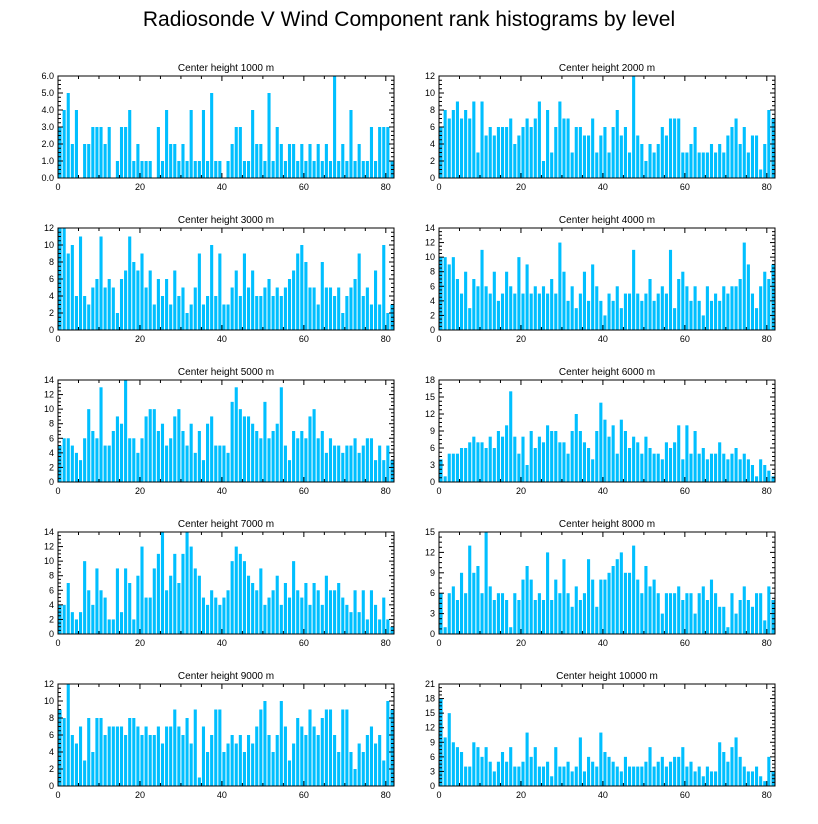  Describe the element at coordinates (51, 735) in the screenshot. I see `y-tick-label: 6` at that location.